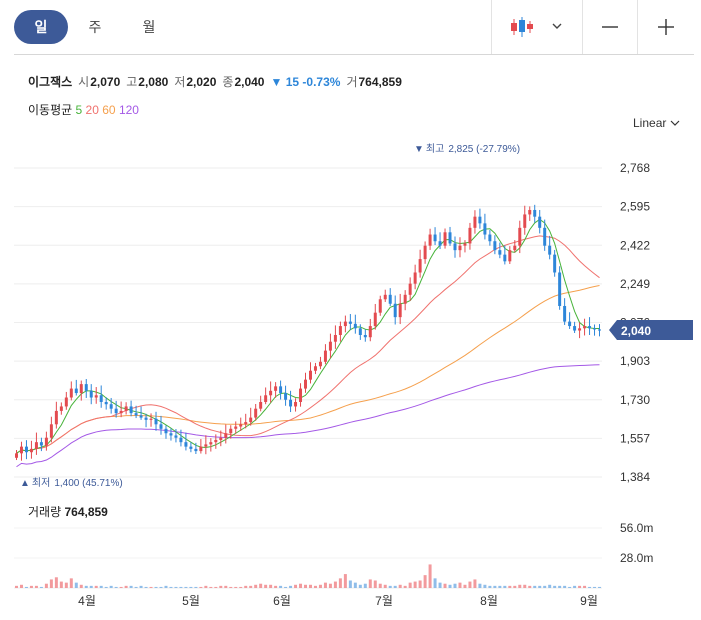 This screenshot has height=620, width=701. Describe the element at coordinates (92, 110) in the screenshot. I see `ma20-label: 20` at that location.